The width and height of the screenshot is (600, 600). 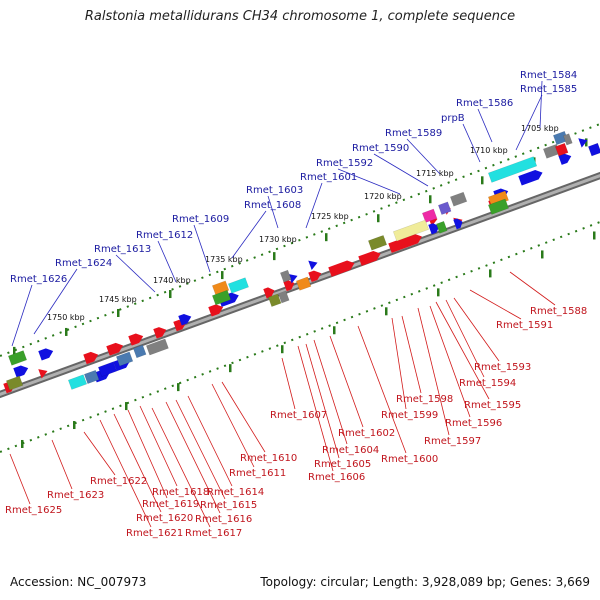 I want to click on bottom-gene-label: Rmet_1619, so click(x=170, y=504).